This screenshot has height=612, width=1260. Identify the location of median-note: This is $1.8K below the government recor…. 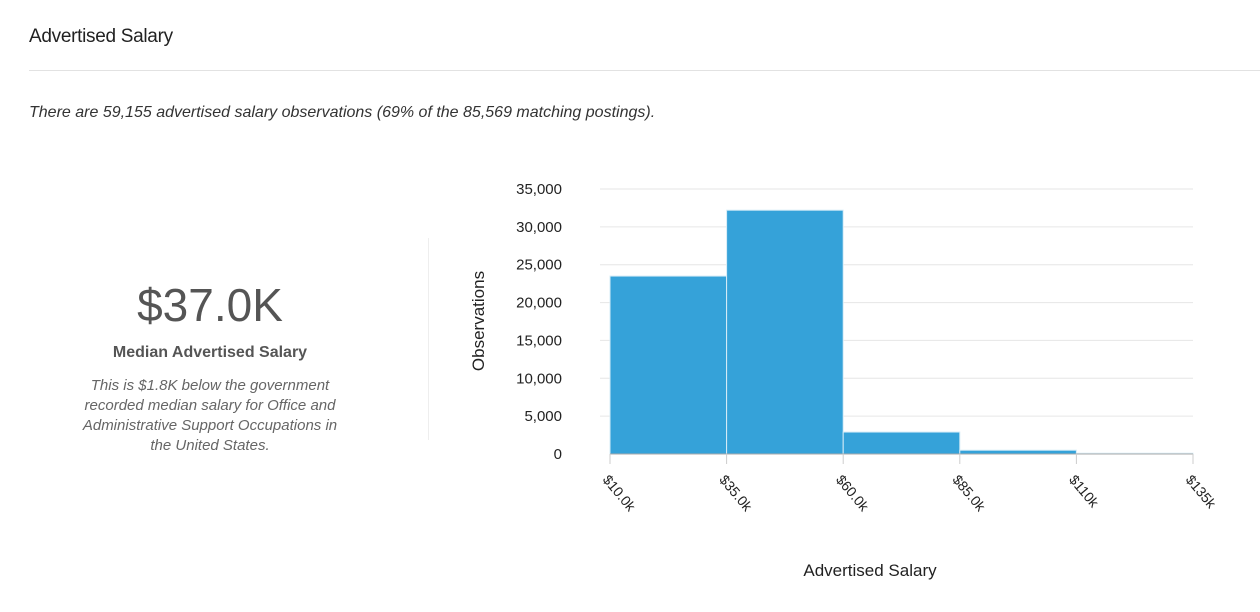
(210, 415).